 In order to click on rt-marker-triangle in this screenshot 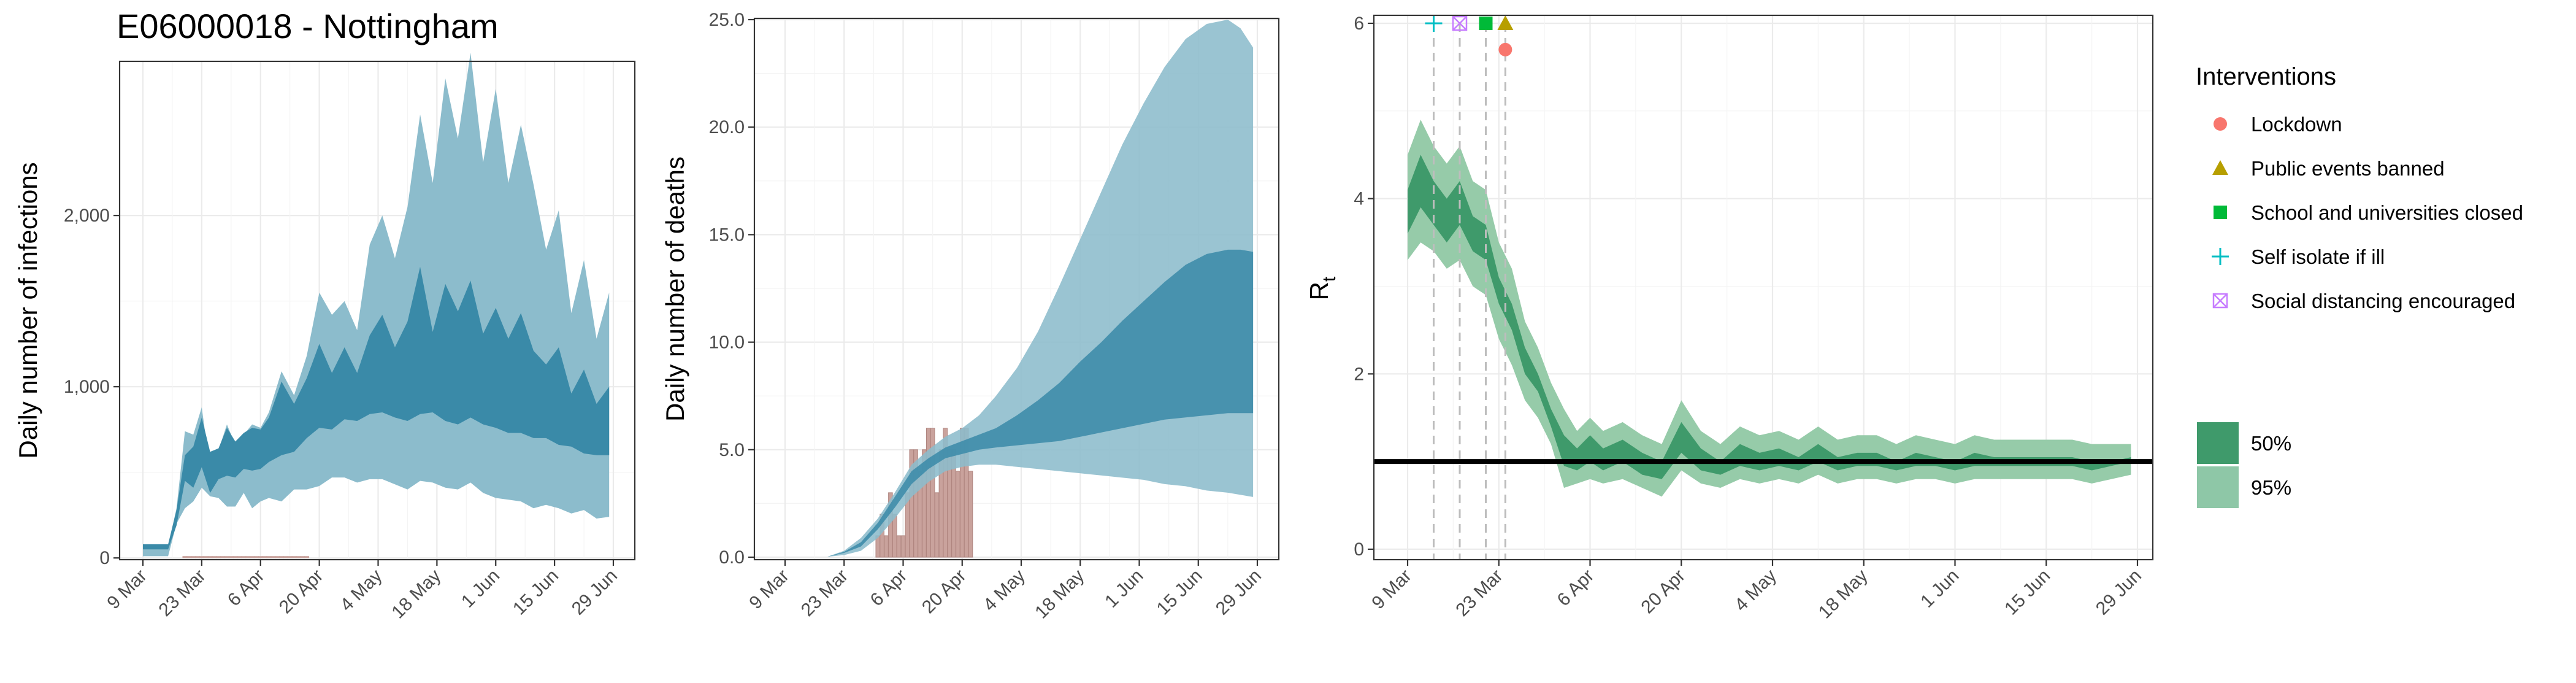, I will do `click(1505, 22)`.